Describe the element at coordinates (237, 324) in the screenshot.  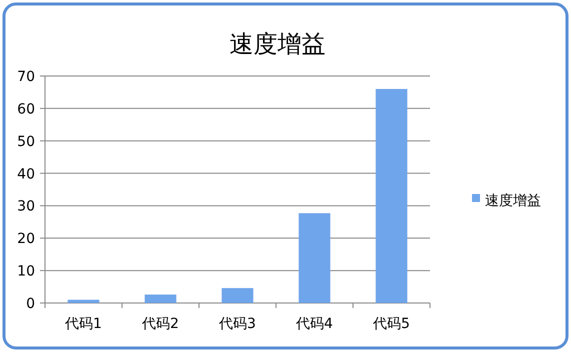
I see `x-tick-label: 代码3` at that location.